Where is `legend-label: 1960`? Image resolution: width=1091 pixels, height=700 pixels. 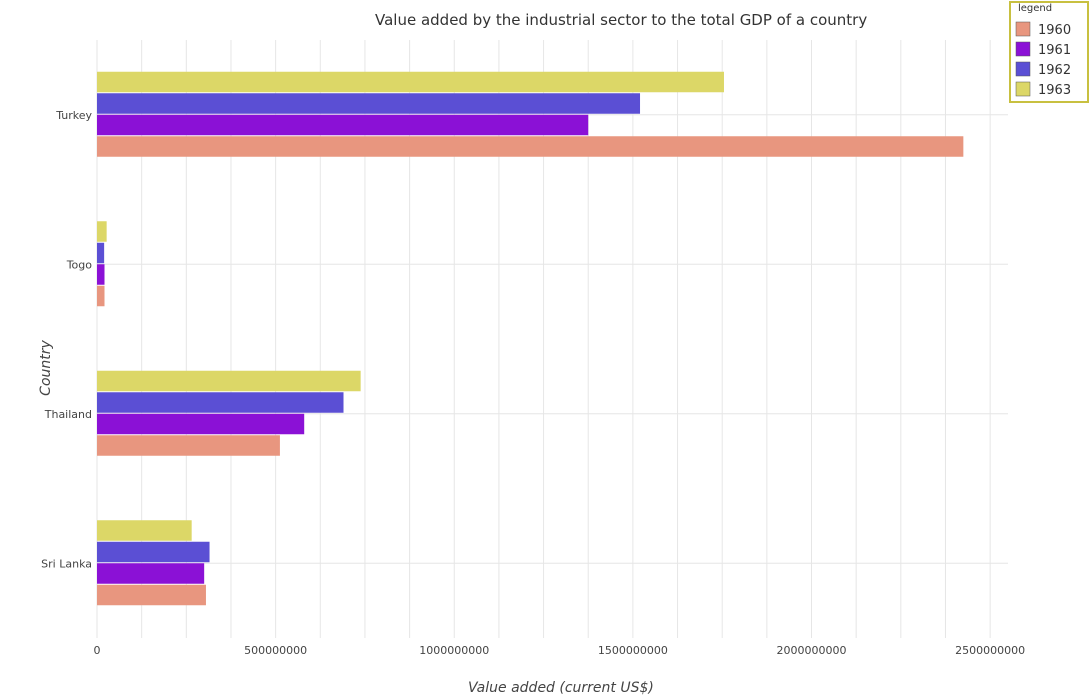 legend-label: 1960 is located at coordinates (1054, 30).